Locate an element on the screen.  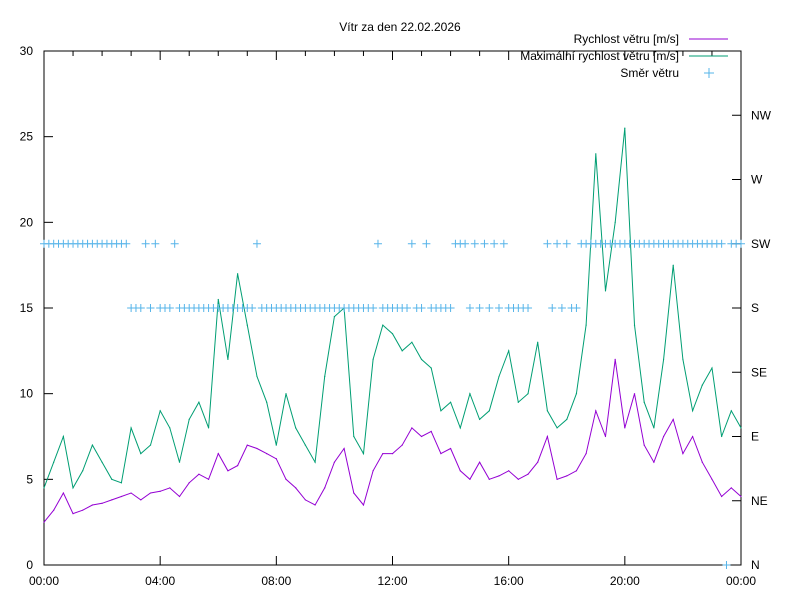
legend-swatch-direction is located at coordinates (709, 73).